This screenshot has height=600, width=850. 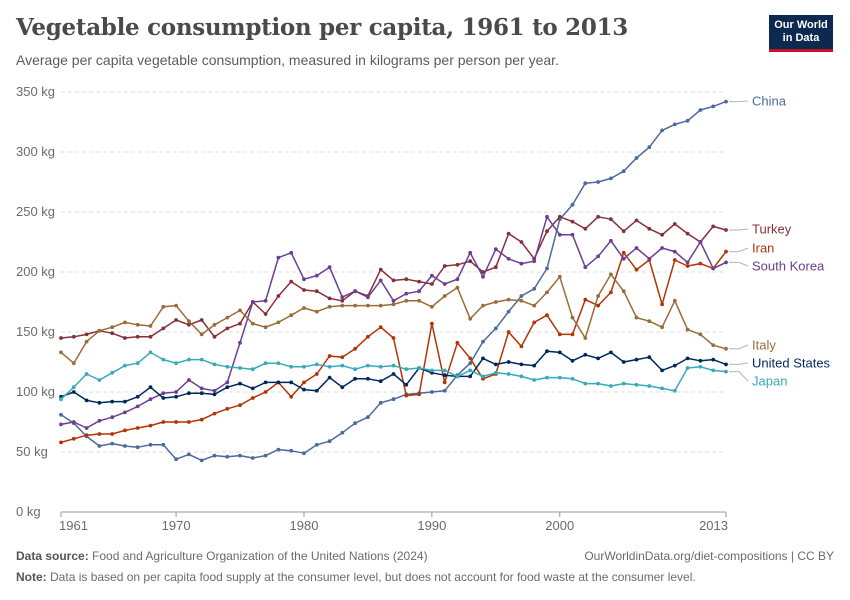 What do you see at coordinates (801, 33) in the screenshot?
I see `owid-logo: Our World in Data` at bounding box center [801, 33].